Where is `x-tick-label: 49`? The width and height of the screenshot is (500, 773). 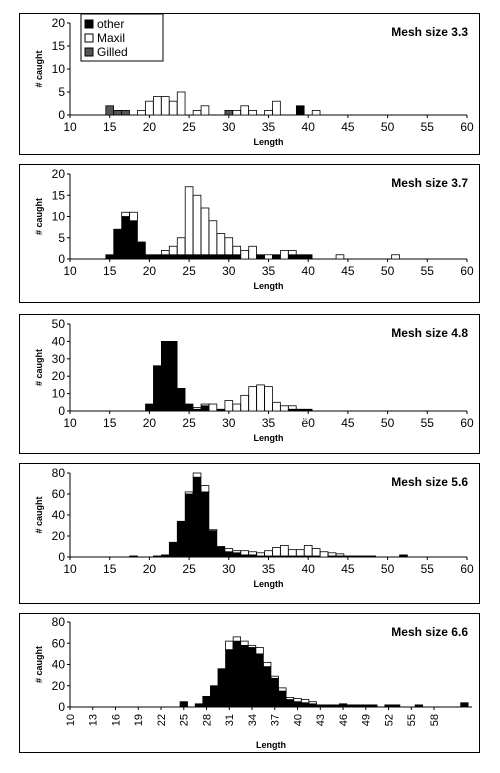 x-tick-label: 49 is located at coordinates (367, 720).